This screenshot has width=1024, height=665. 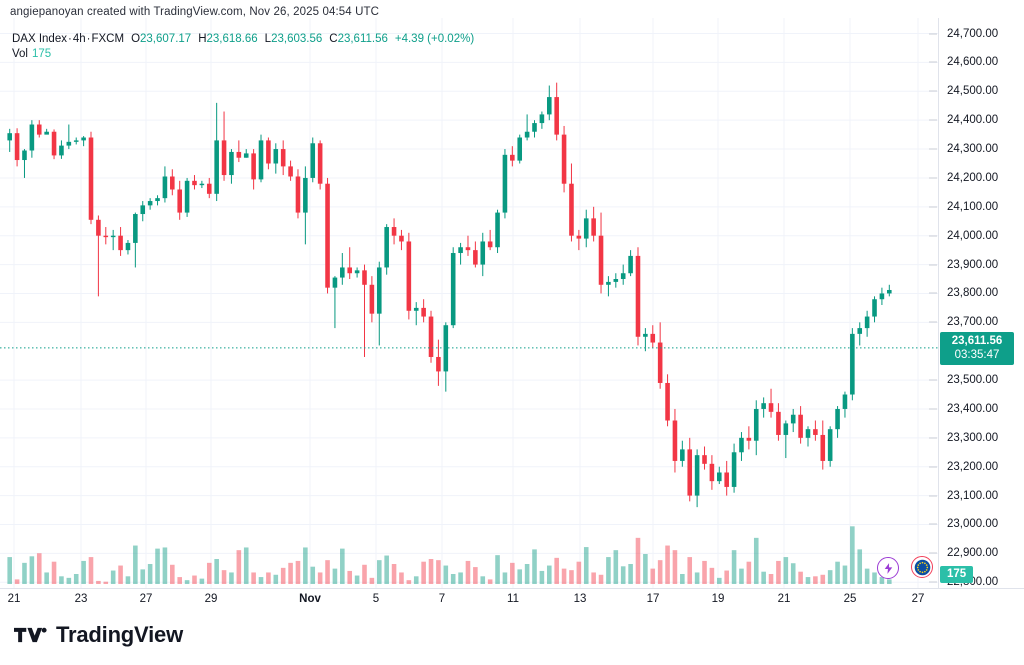 What do you see at coordinates (119, 634) in the screenshot?
I see `tradingview-wordmark: TradingView` at bounding box center [119, 634].